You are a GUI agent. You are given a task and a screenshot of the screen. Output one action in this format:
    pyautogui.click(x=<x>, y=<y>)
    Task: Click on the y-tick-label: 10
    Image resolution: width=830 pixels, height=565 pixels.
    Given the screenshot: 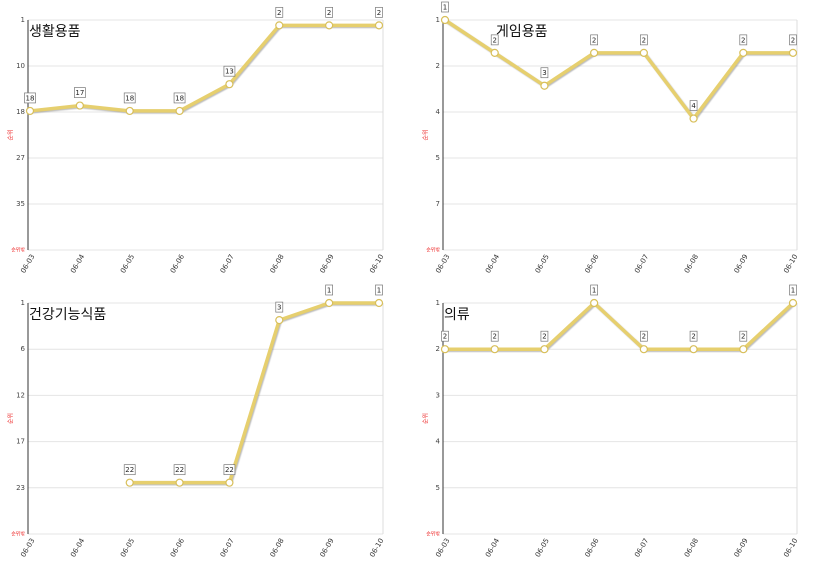 What is the action you would take?
    pyautogui.click(x=20, y=66)
    